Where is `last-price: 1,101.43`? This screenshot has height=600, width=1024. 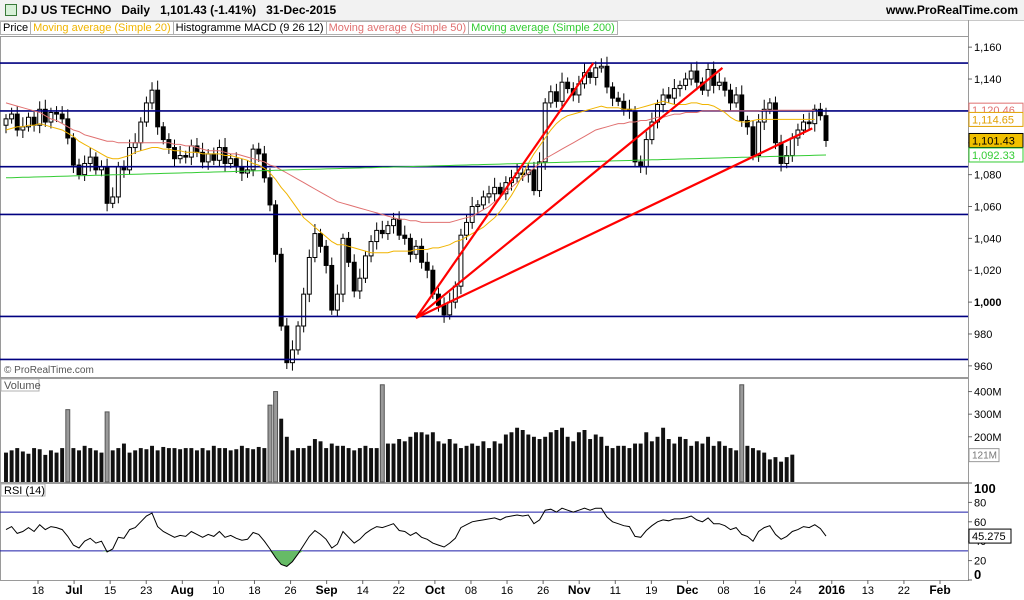
last-price: 1,101.43 is located at coordinates (183, 10).